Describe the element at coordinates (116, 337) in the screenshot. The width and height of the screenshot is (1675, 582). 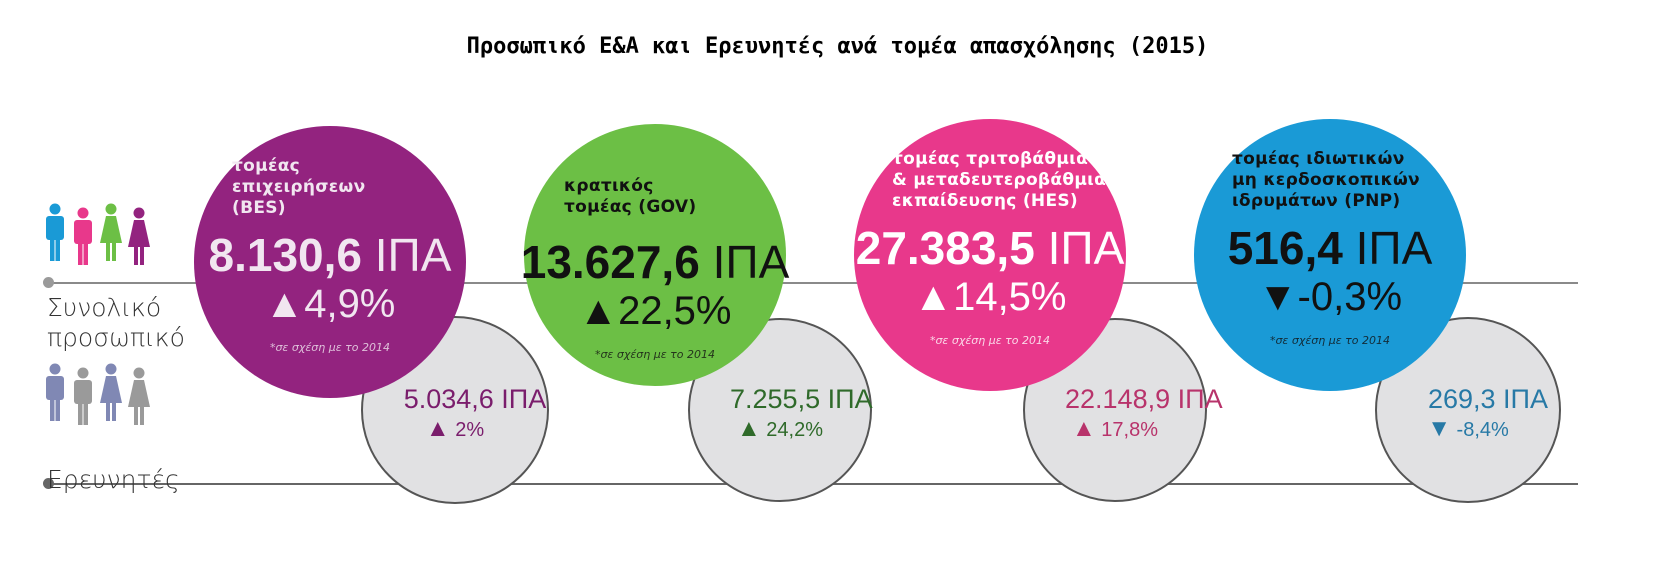
I see `total-staff-label-line2: προσωπικό` at that location.